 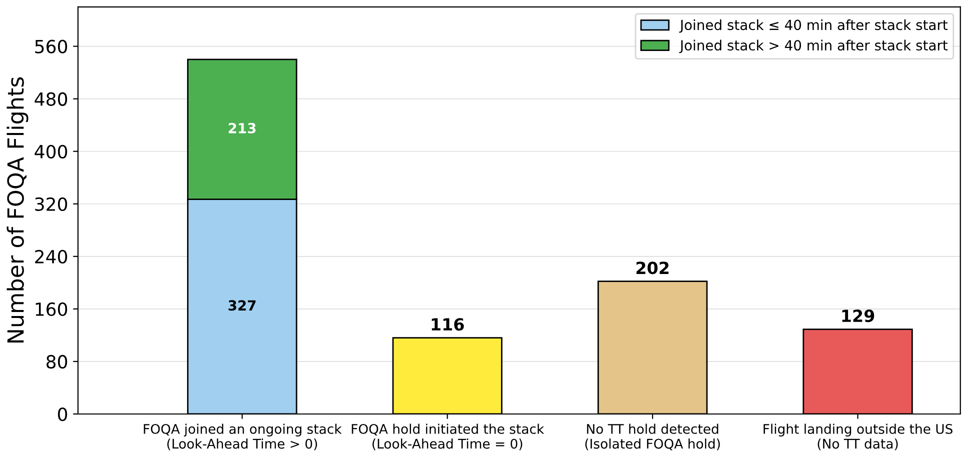 What do you see at coordinates (652, 437) in the screenshot?
I see `x-tick-label: No TT hold detected (Isolated FOQA hold)` at bounding box center [652, 437].